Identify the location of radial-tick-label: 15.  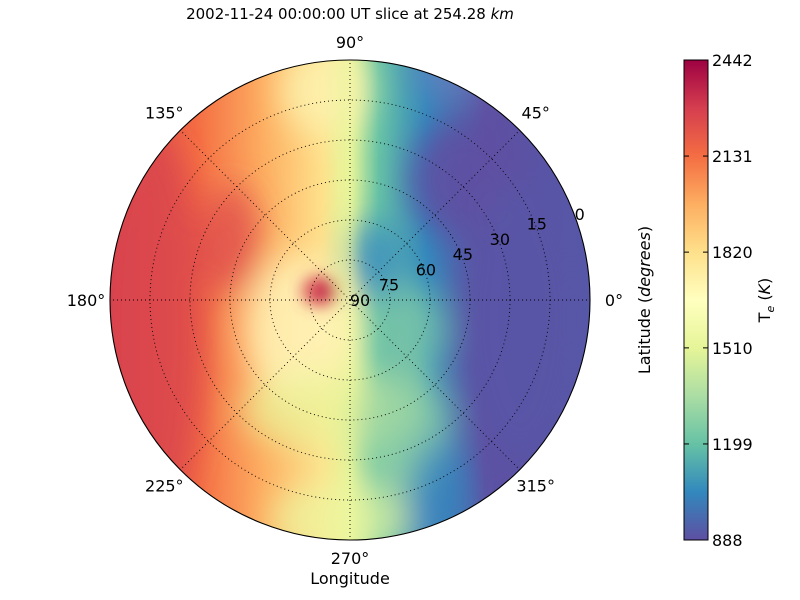
(537, 223).